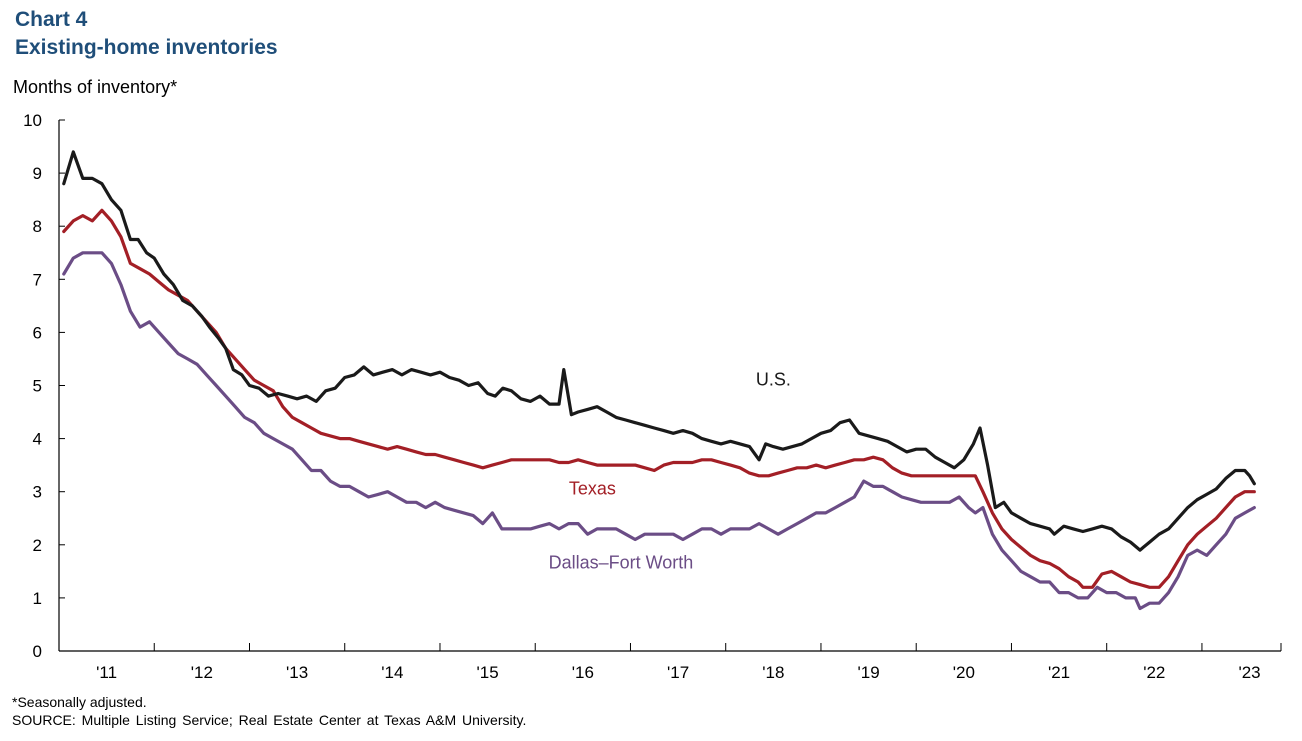  I want to click on footnote: *Seasonally adjusted., so click(79, 702).